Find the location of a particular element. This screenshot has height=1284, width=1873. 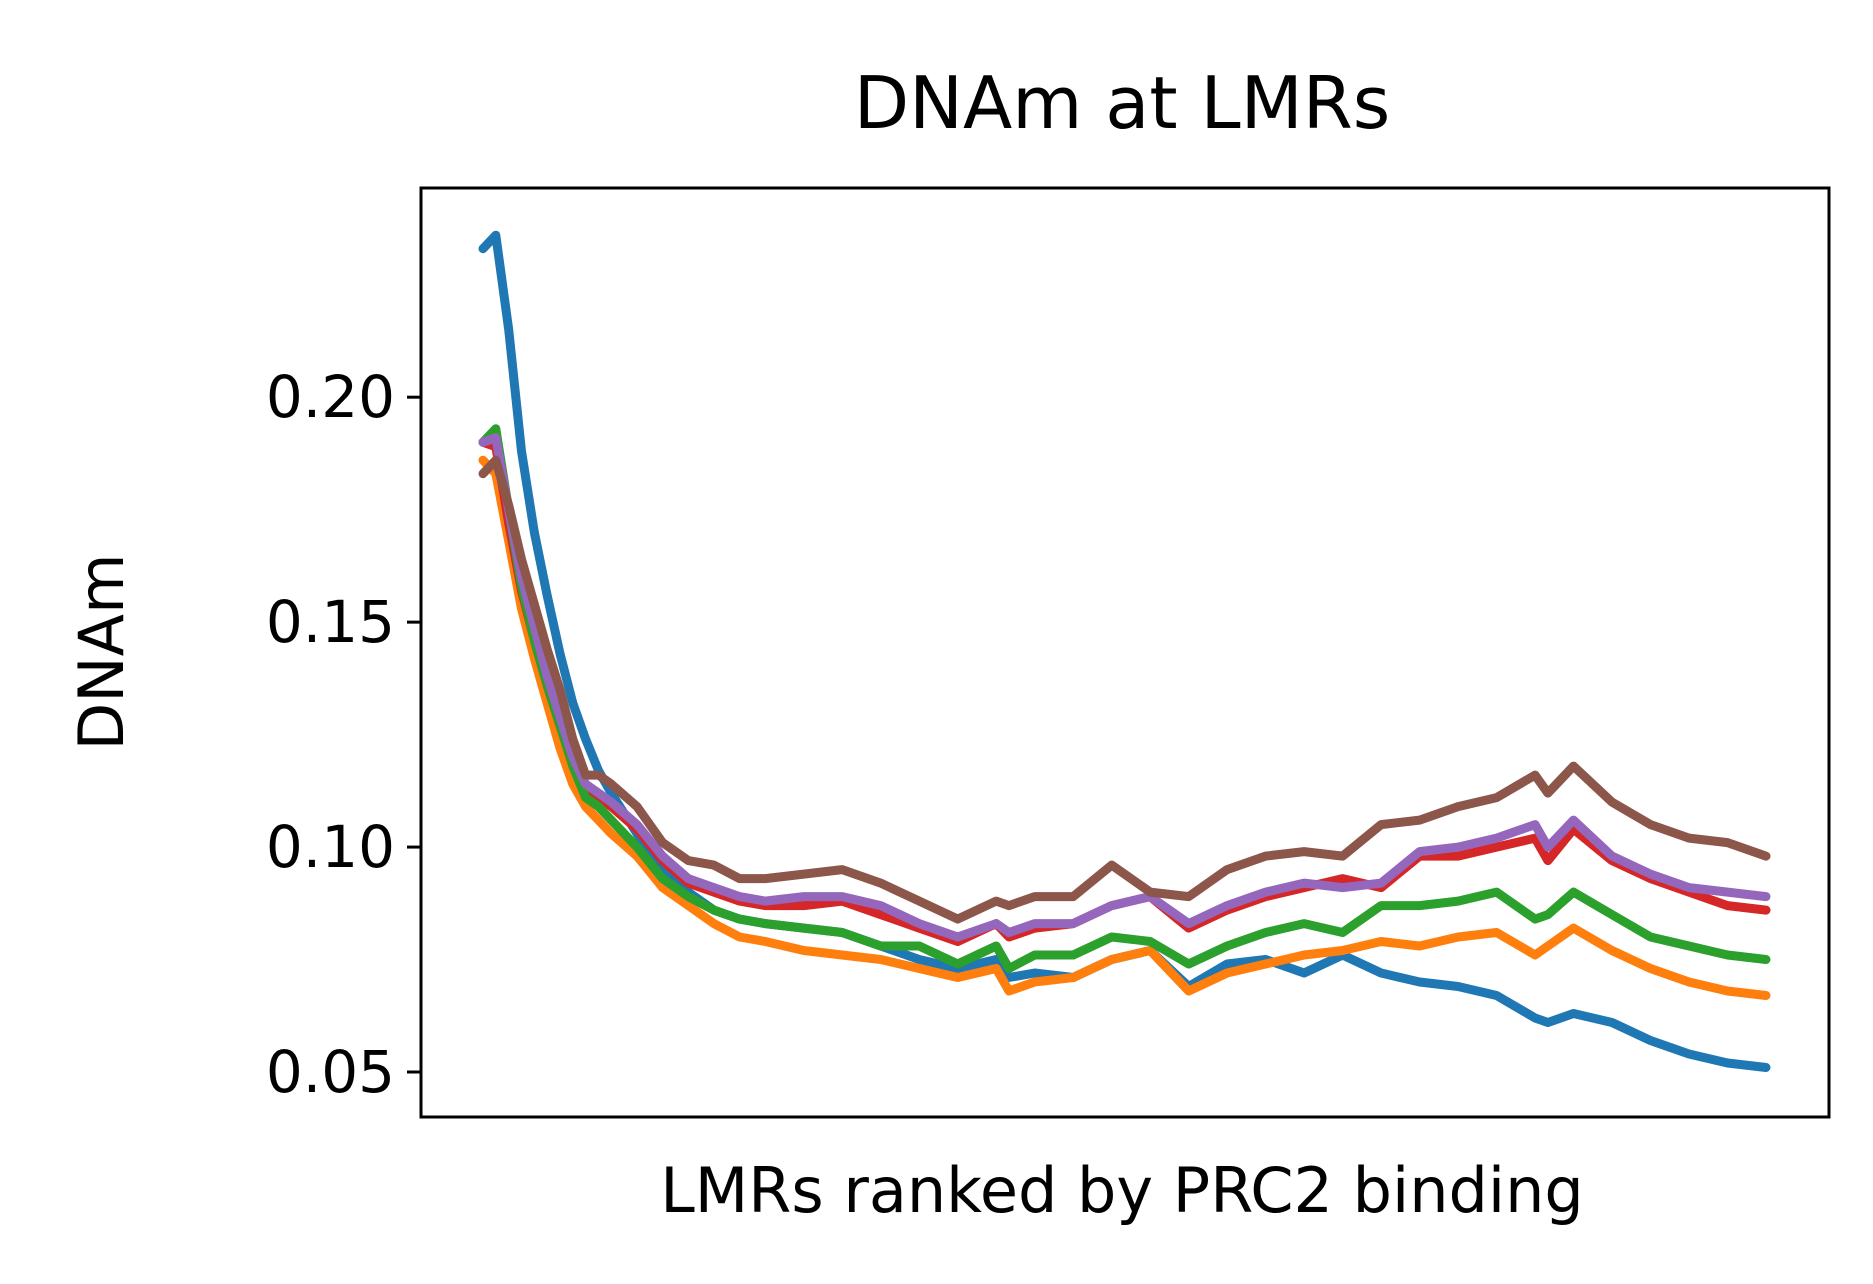

y-axis-ticks: 0.05 0.10 0.15 0.20 is located at coordinates (343, 734).